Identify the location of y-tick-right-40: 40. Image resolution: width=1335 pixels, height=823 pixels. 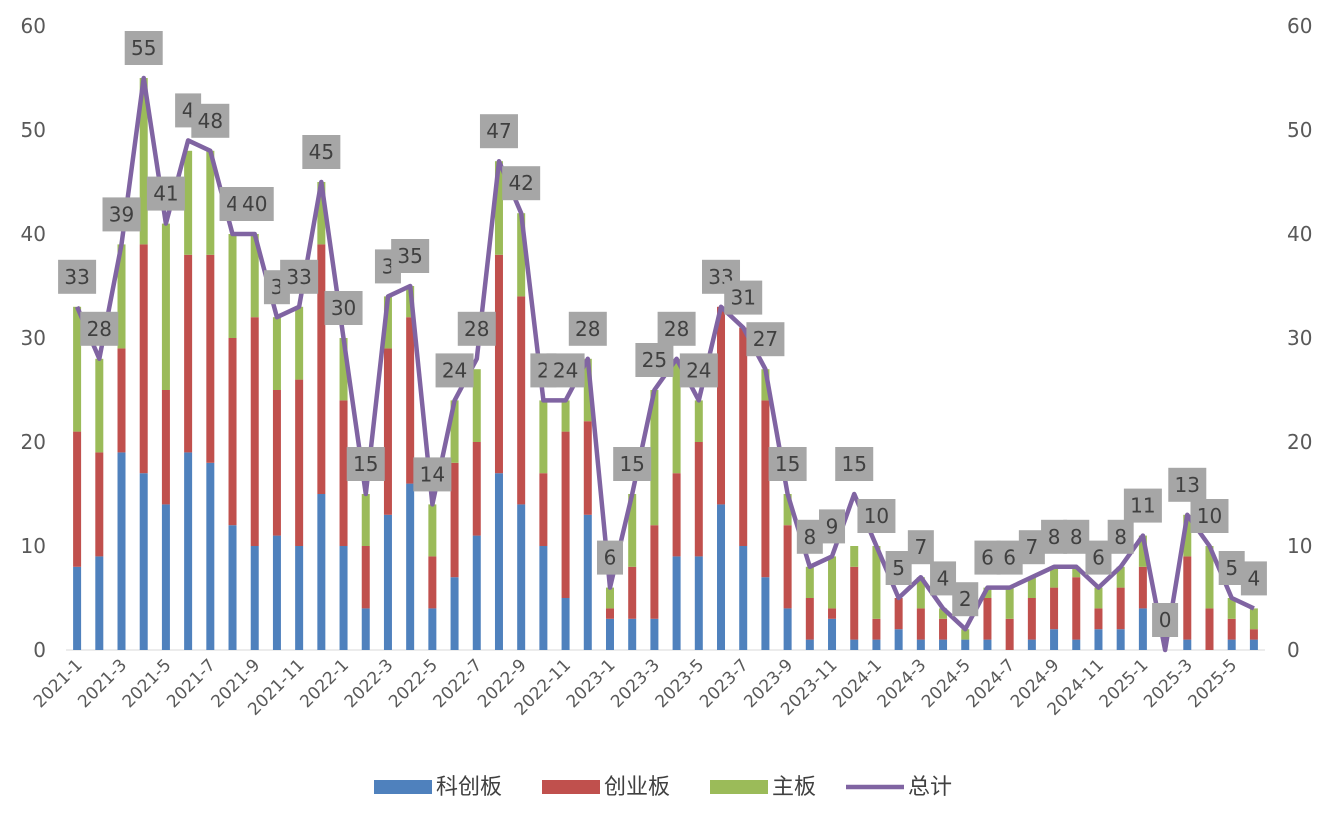
(1299, 234).